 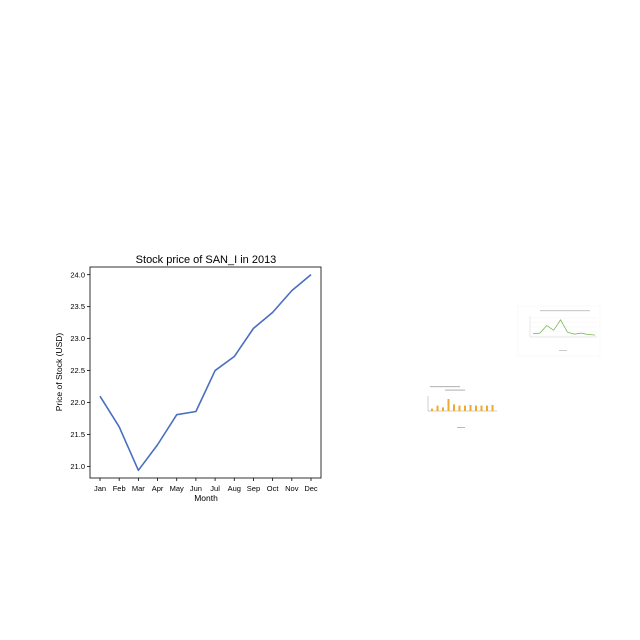 What do you see at coordinates (196, 488) in the screenshot?
I see `x-tick-label: Jun` at bounding box center [196, 488].